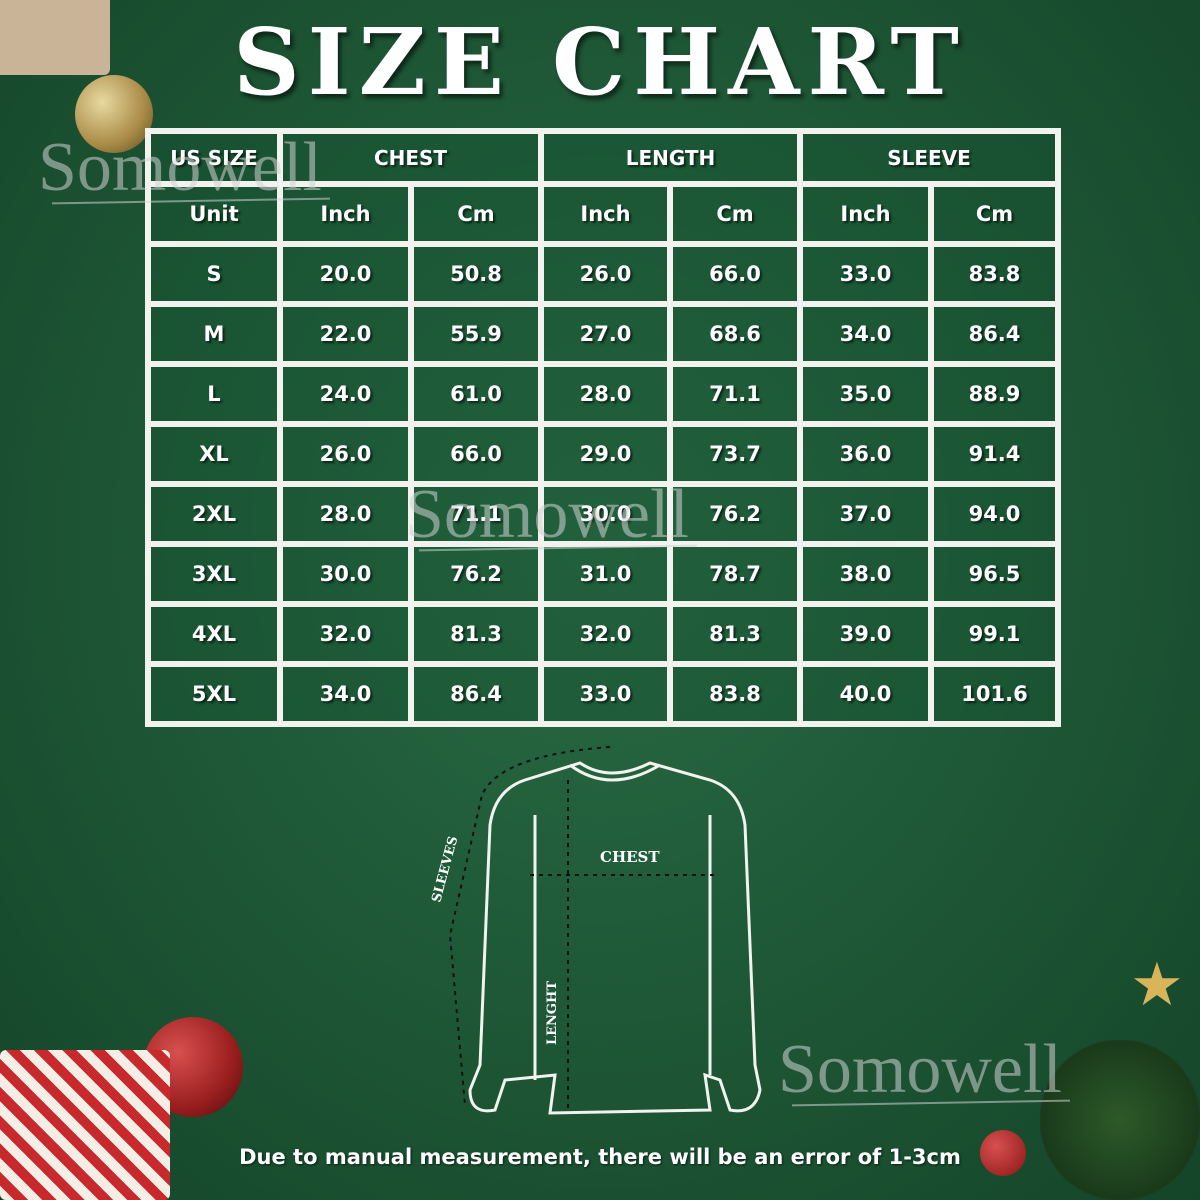 The image size is (1200, 1200). I want to click on sleeve-measure-line, so click(529, 926).